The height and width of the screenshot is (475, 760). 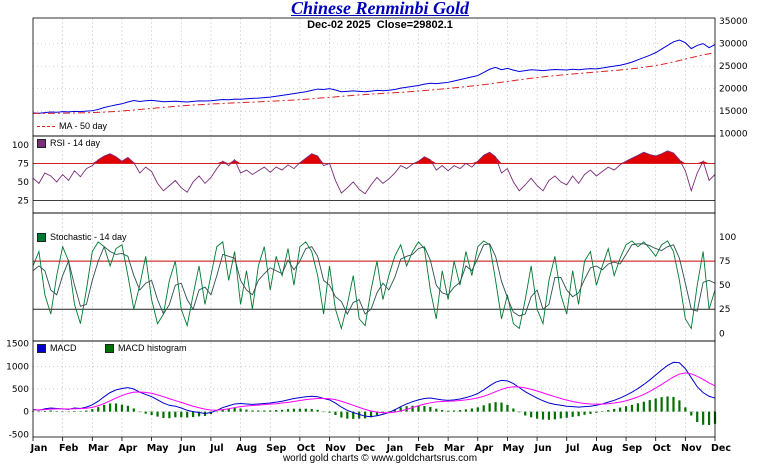 I want to click on ma-dashed-line-sample, so click(x=46, y=126).